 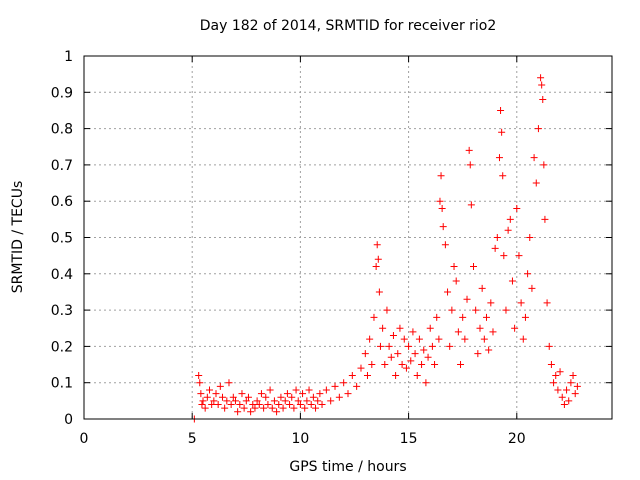 What do you see at coordinates (300, 439) in the screenshot?
I see `x-tick-label: 10` at bounding box center [300, 439].